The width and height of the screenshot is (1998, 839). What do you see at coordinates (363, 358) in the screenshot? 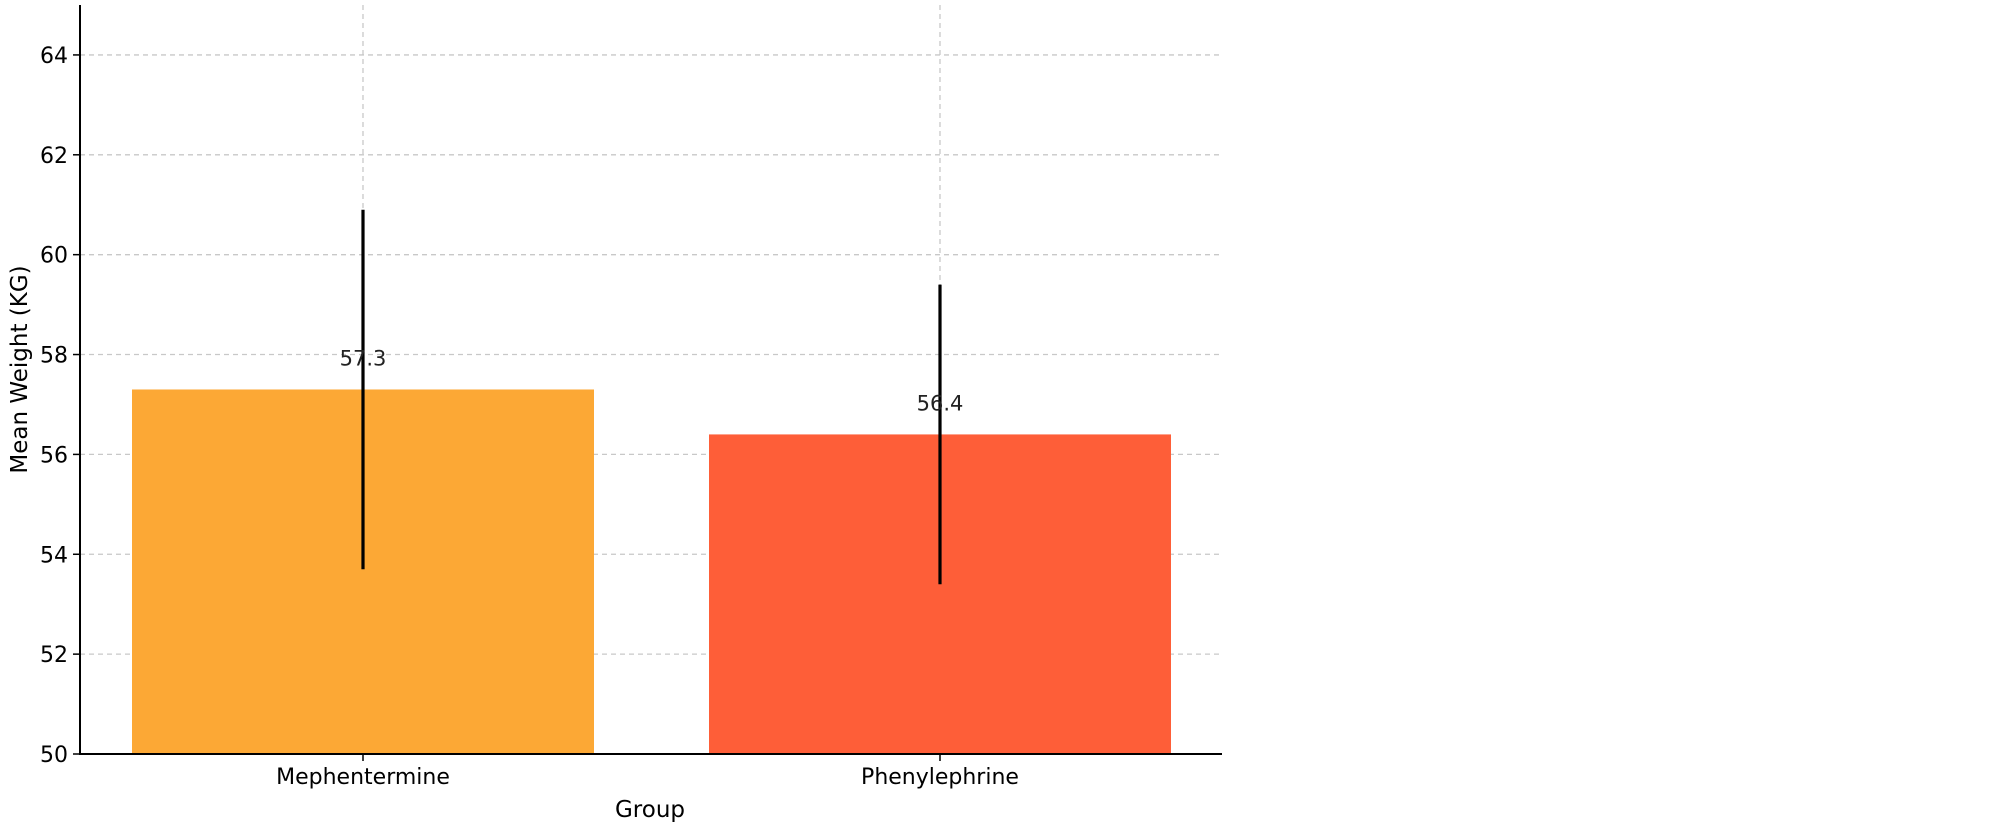
I see `bar-value-label: 57.3` at bounding box center [363, 358].